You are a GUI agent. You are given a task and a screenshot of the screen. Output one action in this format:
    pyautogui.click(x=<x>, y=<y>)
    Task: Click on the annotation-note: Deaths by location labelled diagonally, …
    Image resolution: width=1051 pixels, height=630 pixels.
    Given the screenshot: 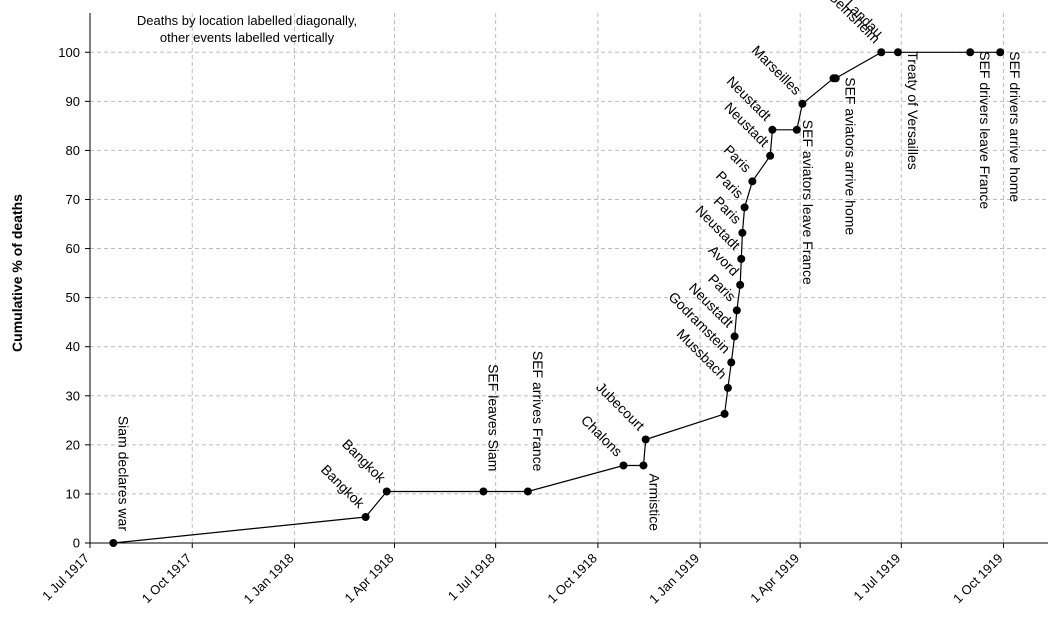 What is the action you would take?
    pyautogui.click(x=247, y=29)
    